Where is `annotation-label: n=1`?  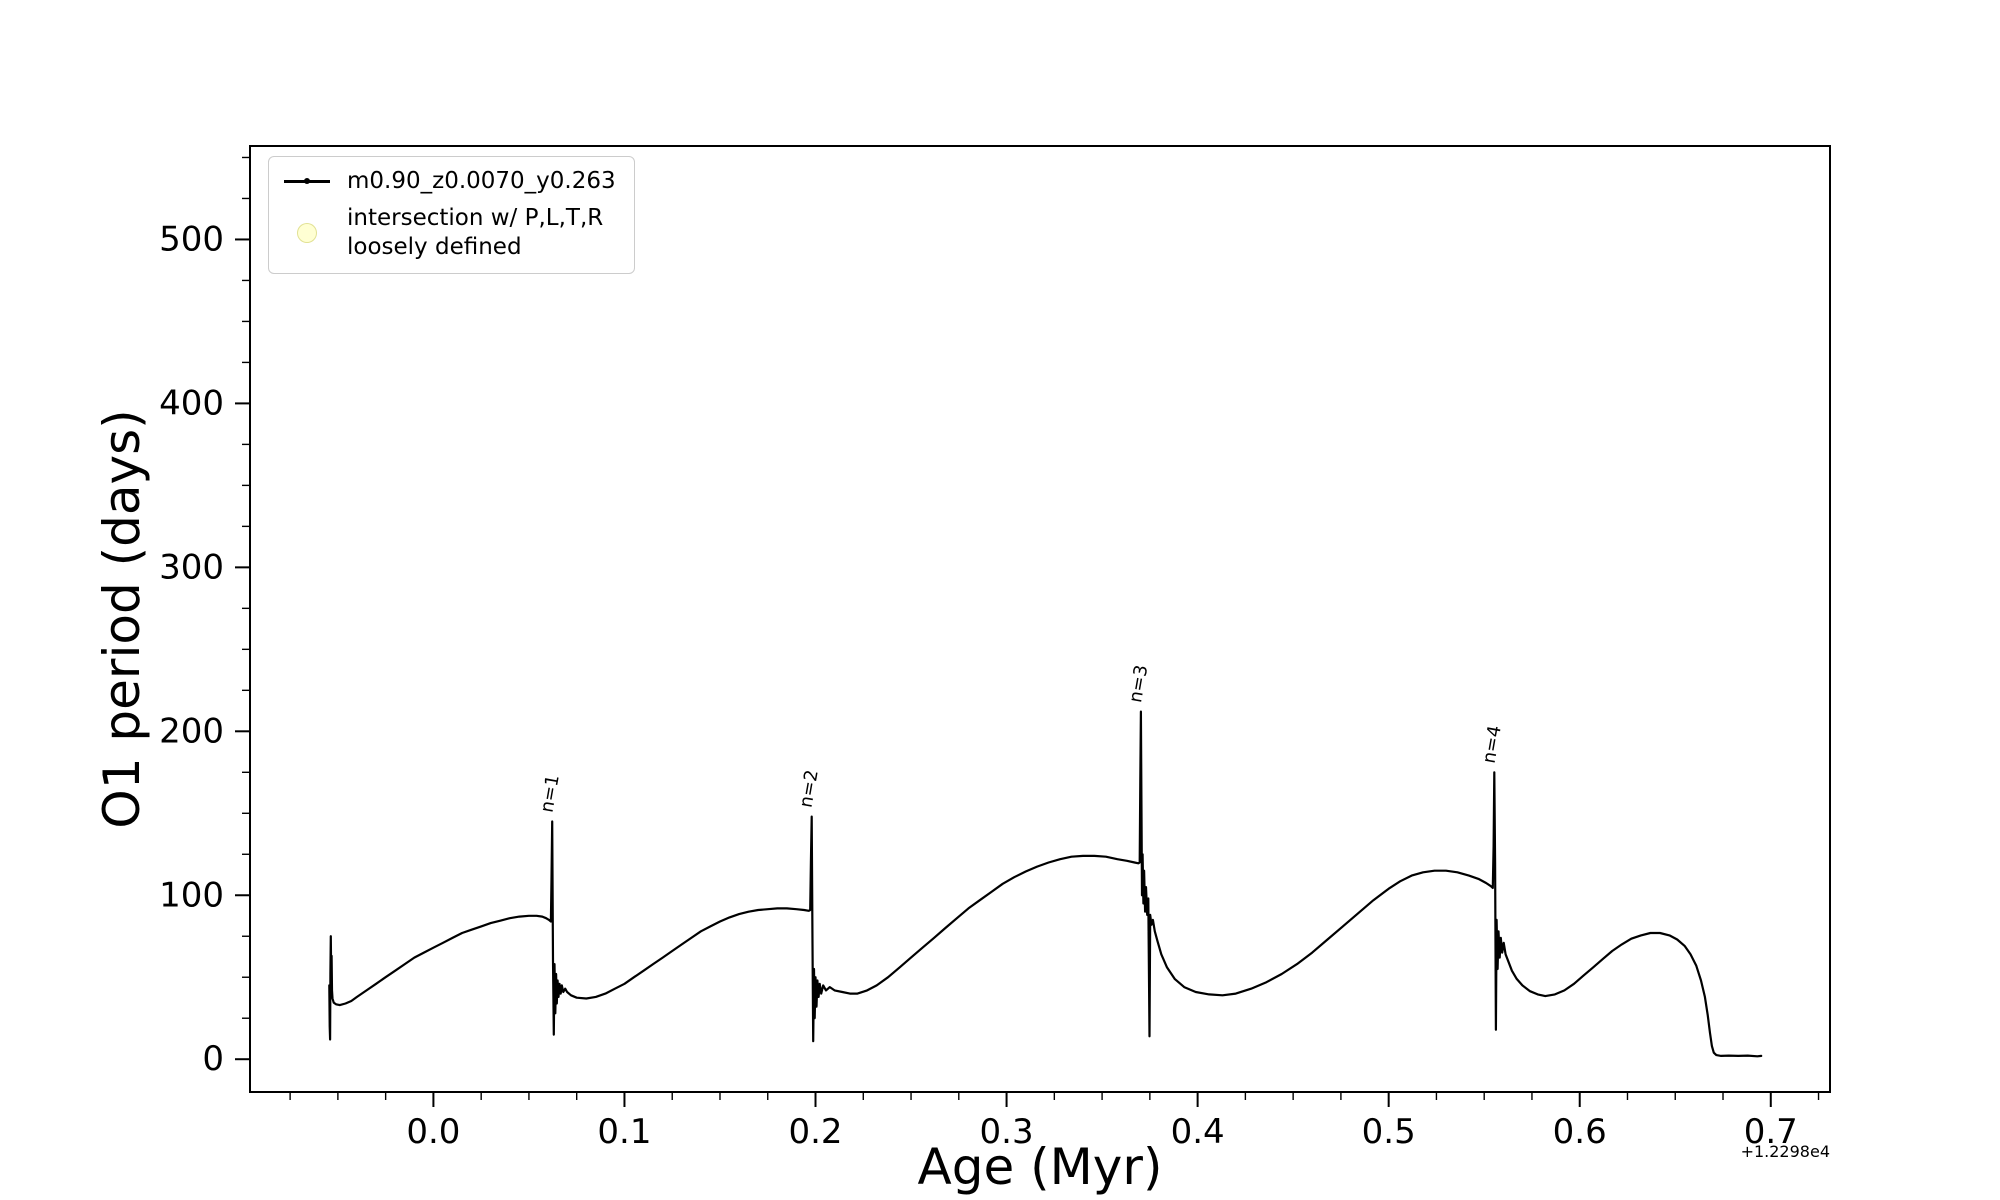
annotation-label: n=1 is located at coordinates (549, 793).